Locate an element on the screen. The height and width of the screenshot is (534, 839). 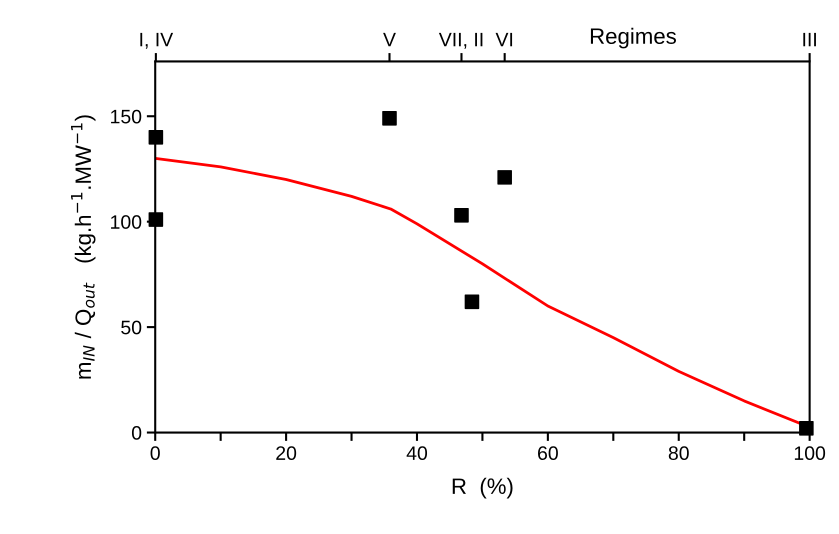
x-axis-title: R (%) is located at coordinates (482, 488).